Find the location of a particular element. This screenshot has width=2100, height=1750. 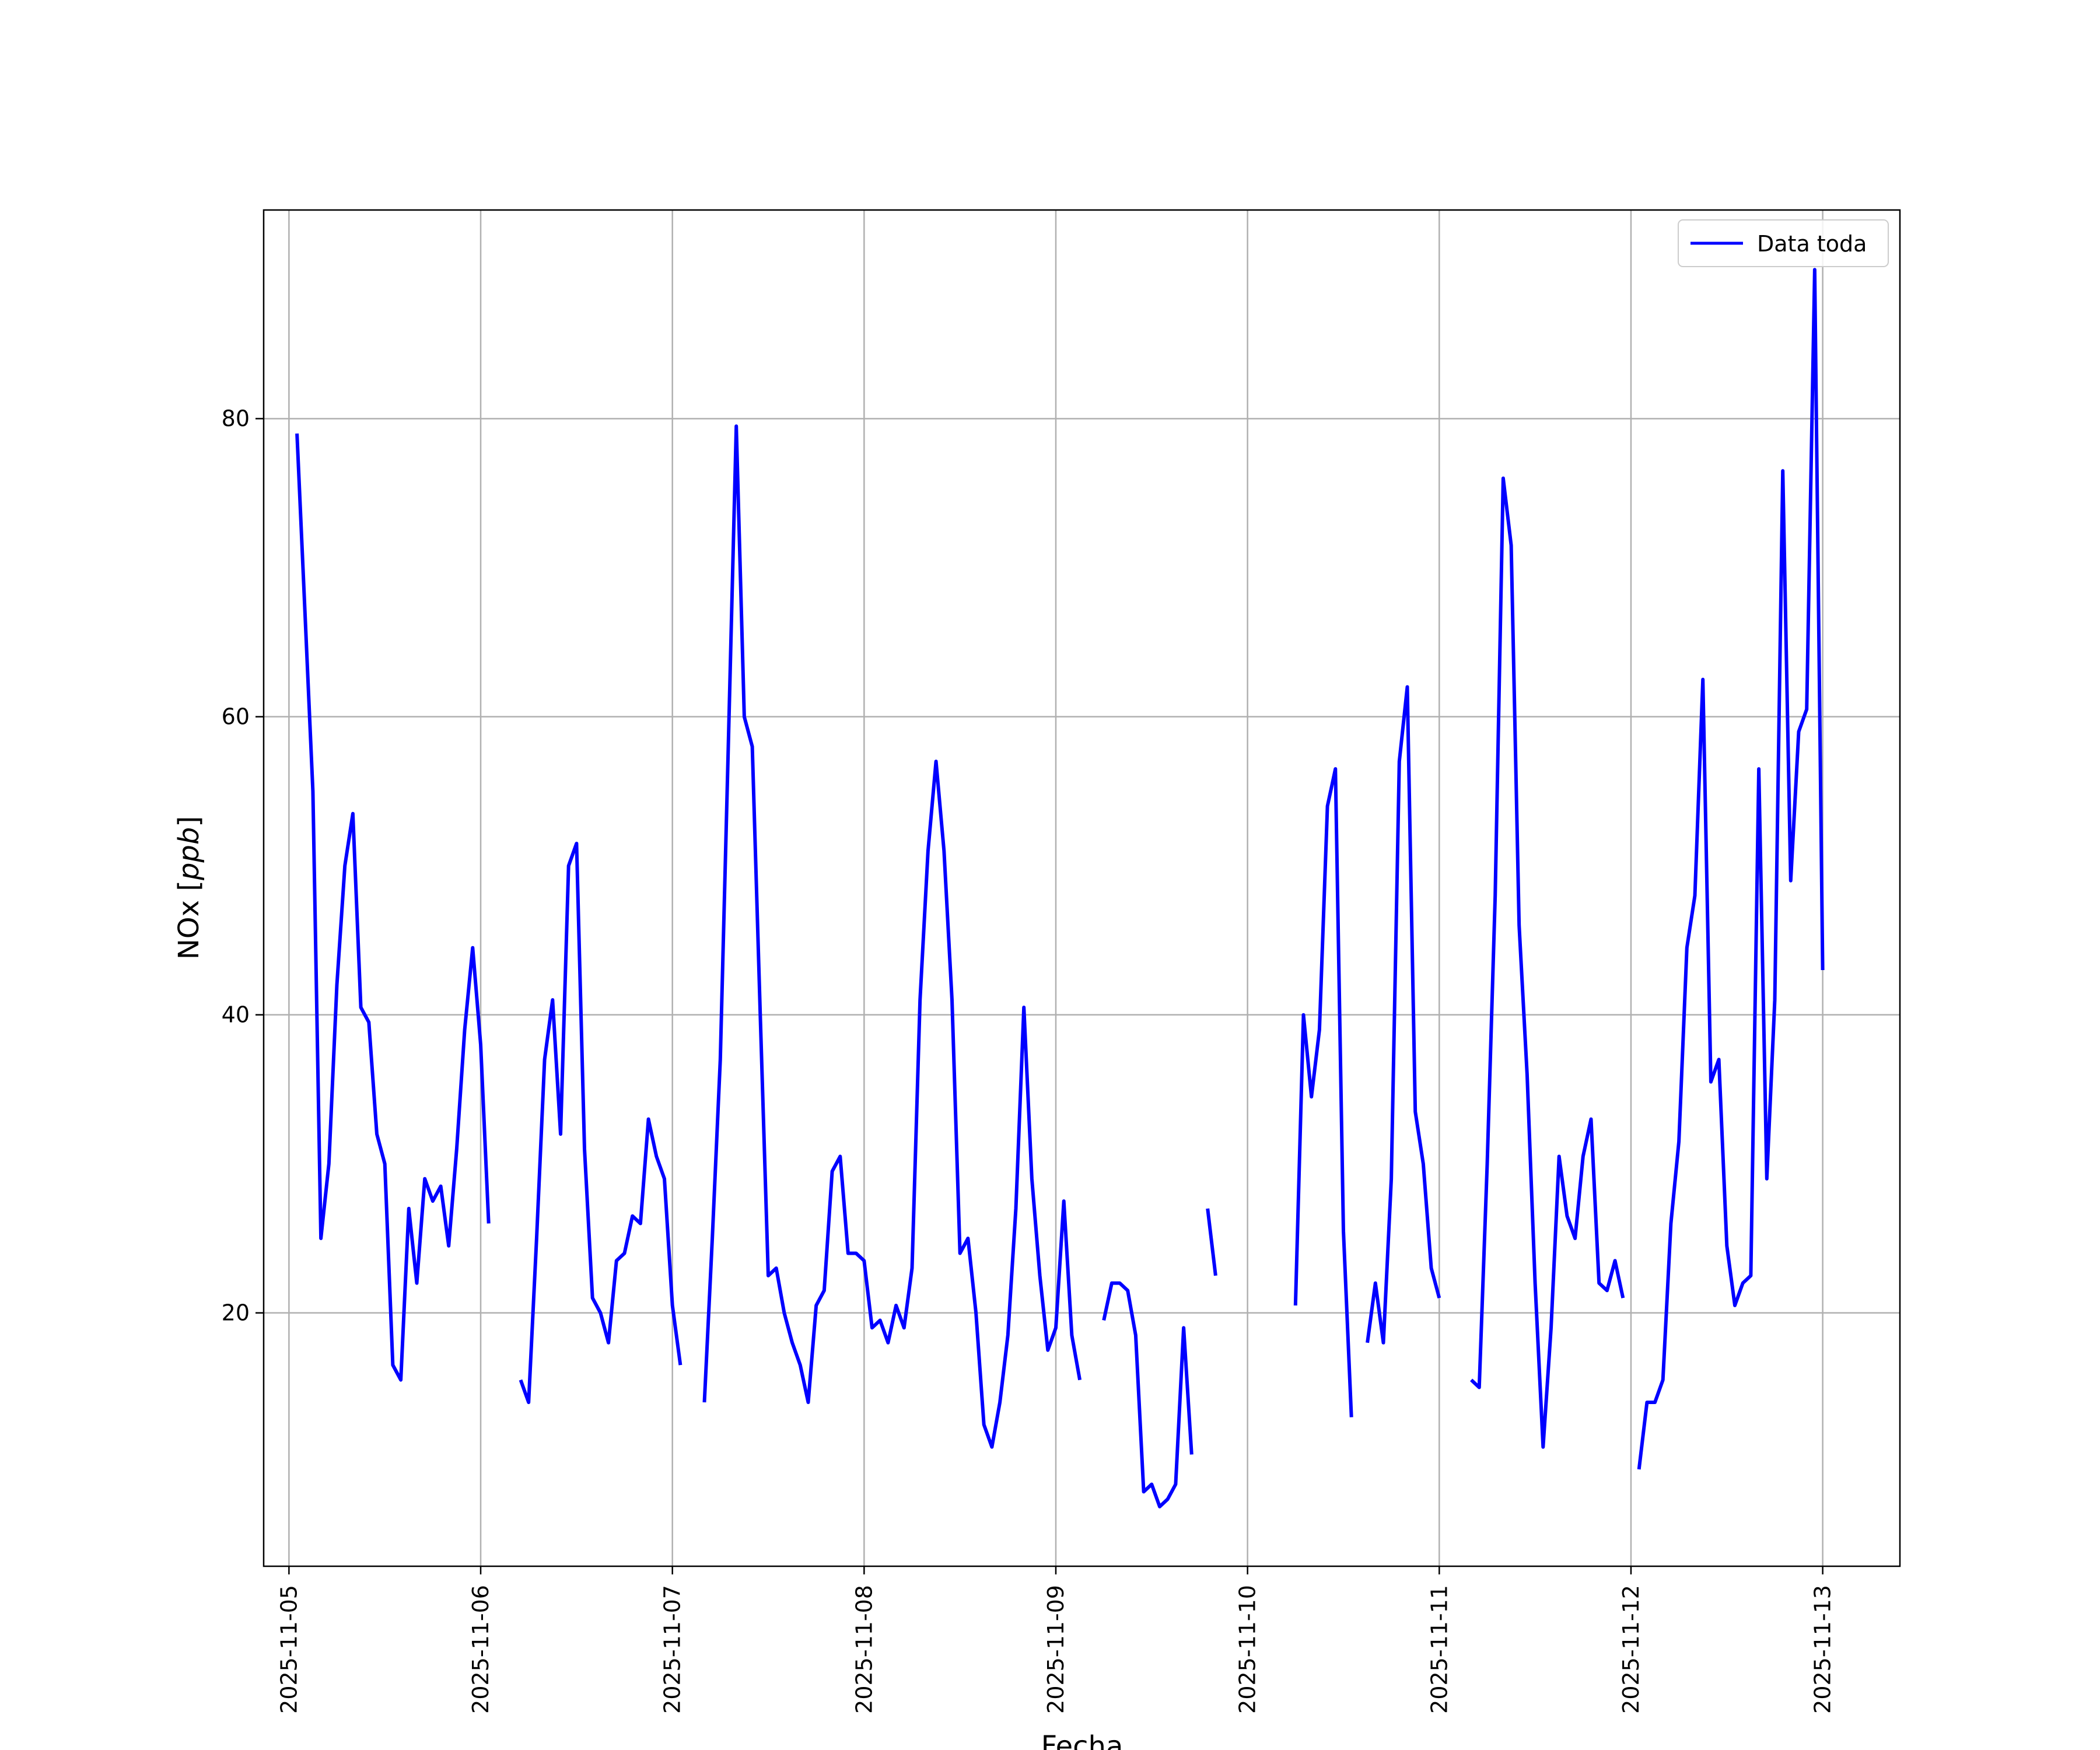

y-axis-label-main: NOx [ is located at coordinates (189, 920).